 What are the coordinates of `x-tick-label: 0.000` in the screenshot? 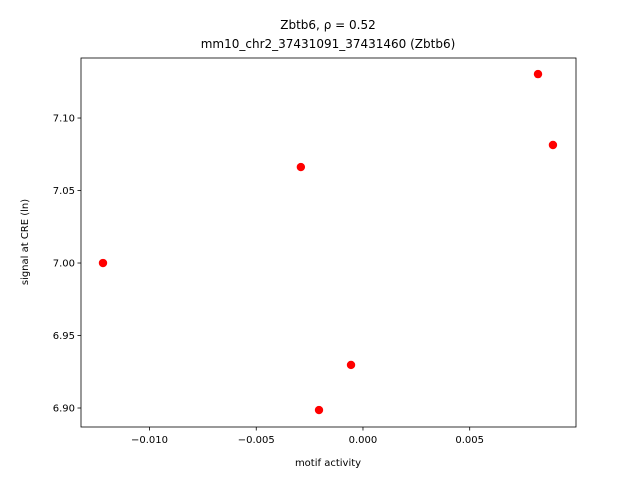 It's located at (363, 440).